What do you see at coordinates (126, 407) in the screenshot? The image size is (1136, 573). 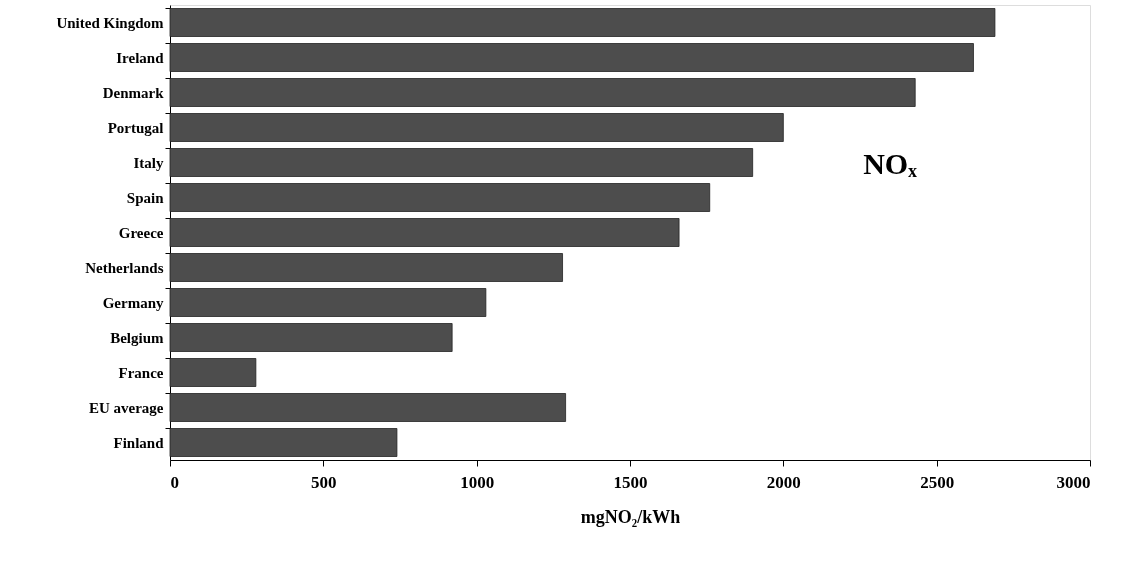 I see `y-tick-label: EU average` at bounding box center [126, 407].